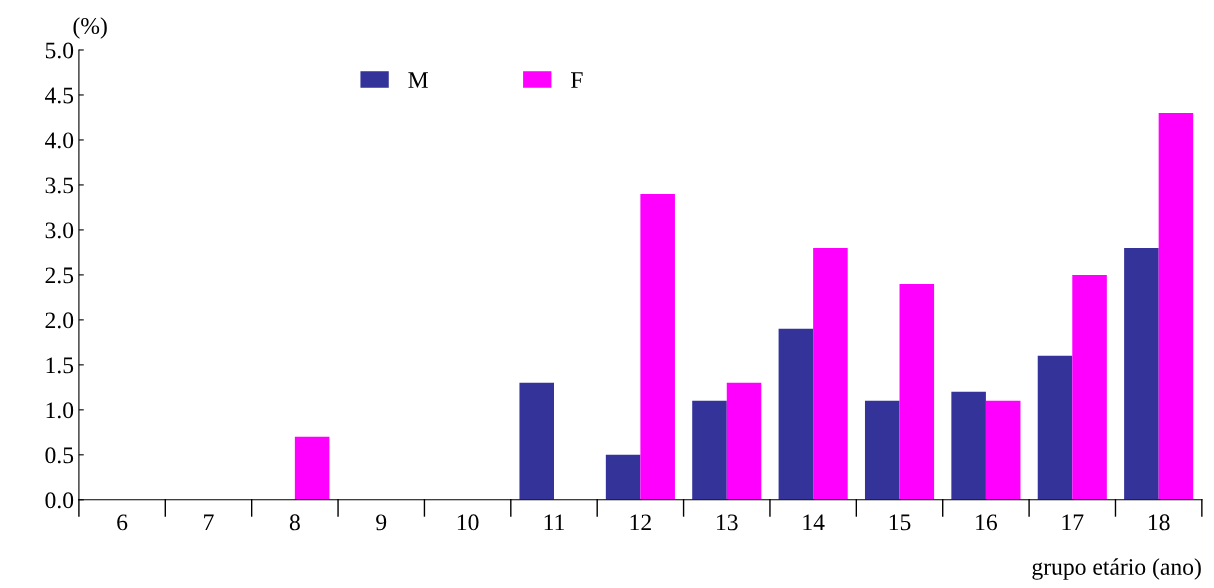  Describe the element at coordinates (554, 522) in the screenshot. I see `x-tick-label: 11` at that location.